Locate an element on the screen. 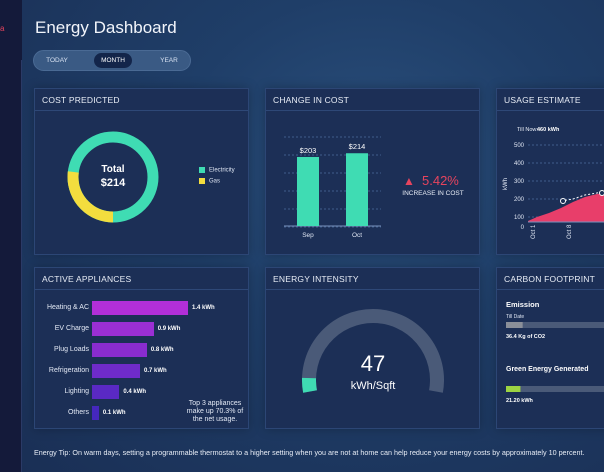 Image resolution: width=604 pixels, height=472 pixels. appliance-row: Lighting 0.4 kWh is located at coordinates (142, 392).